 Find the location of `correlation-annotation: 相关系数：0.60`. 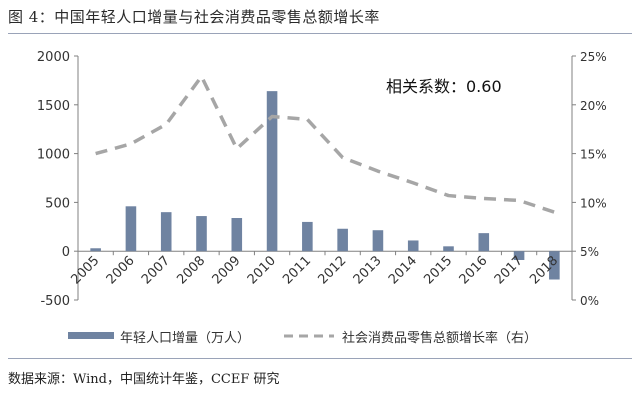

correlation-annotation: 相关系数：0.60 is located at coordinates (444, 86).